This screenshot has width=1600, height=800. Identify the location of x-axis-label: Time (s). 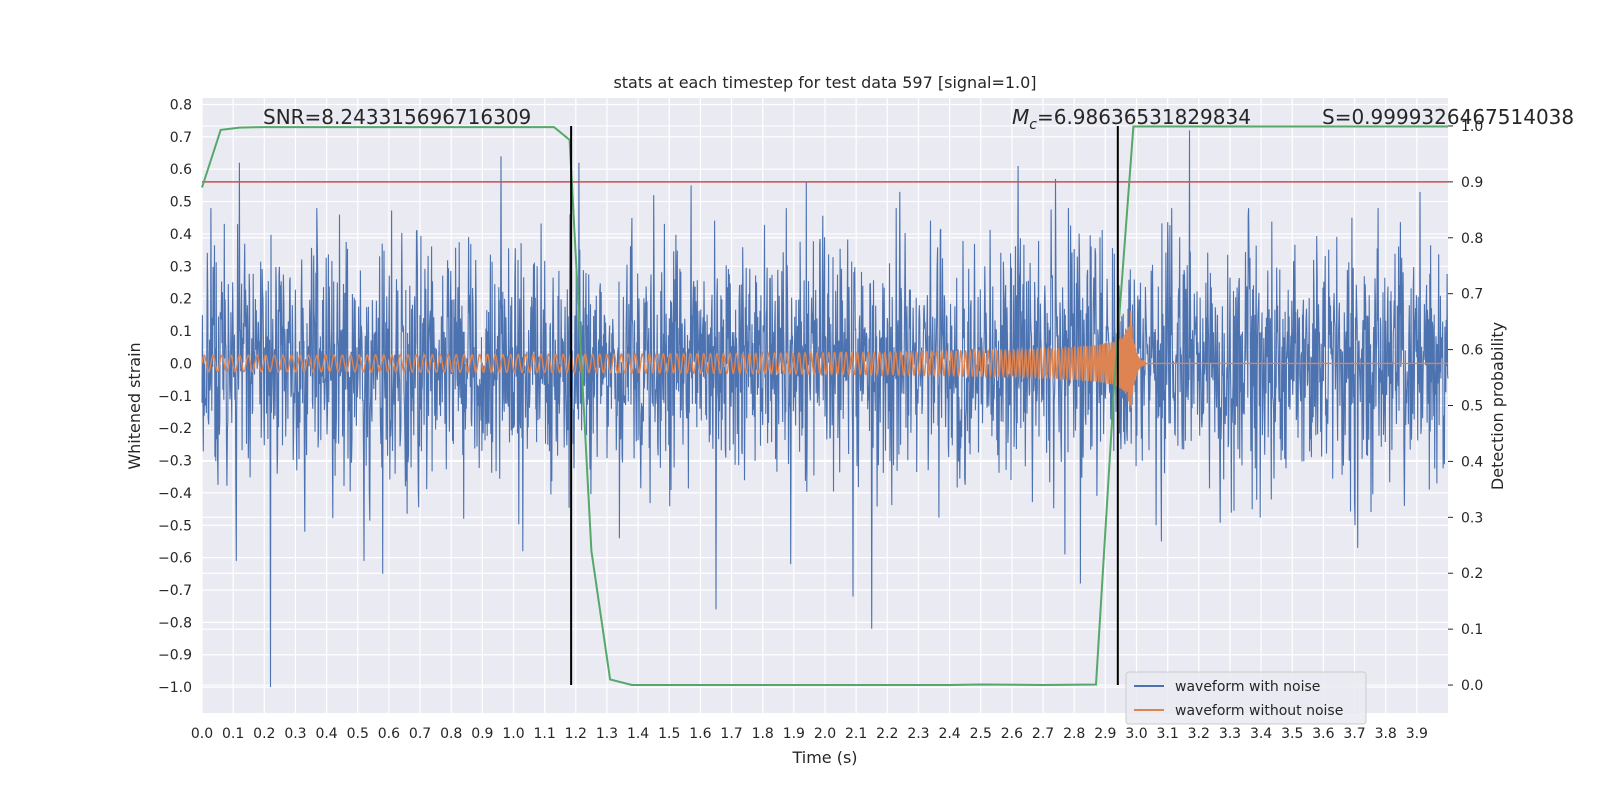
(824, 757).